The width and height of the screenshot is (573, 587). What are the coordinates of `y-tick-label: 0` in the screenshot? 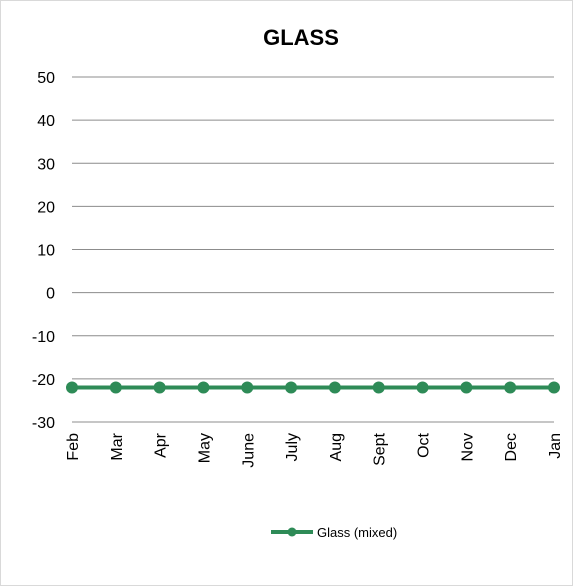 It's located at (50, 294).